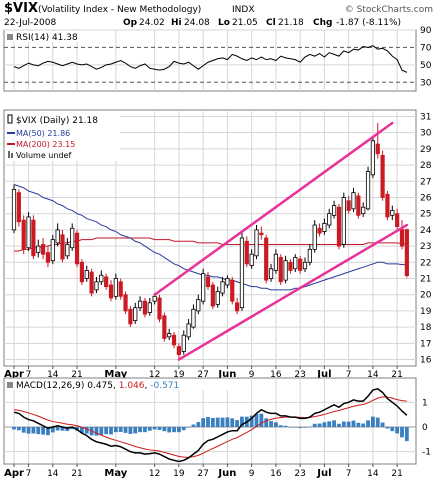  Describe the element at coordinates (50, 386) in the screenshot. I see `macd-title-name: MACD(12,26,9)` at that location.